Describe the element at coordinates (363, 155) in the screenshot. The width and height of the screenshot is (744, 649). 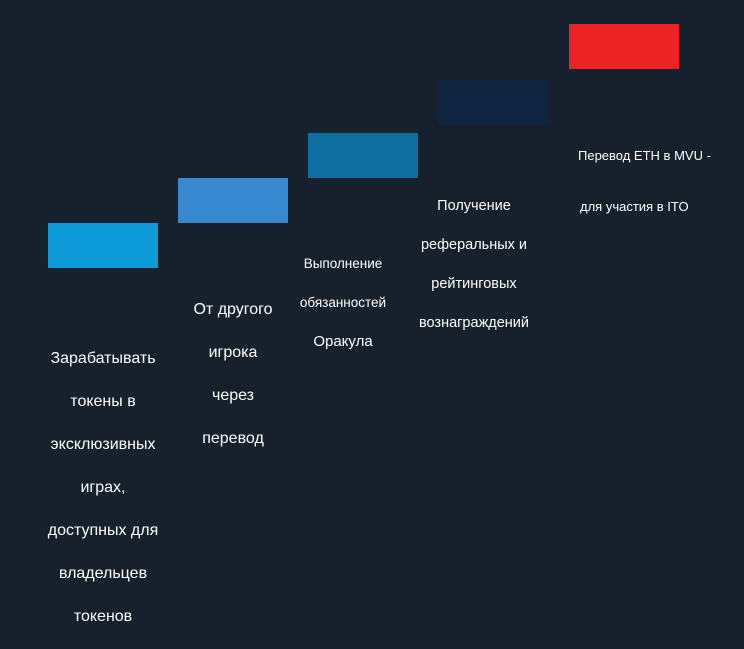
I see `step-3-bar` at that location.